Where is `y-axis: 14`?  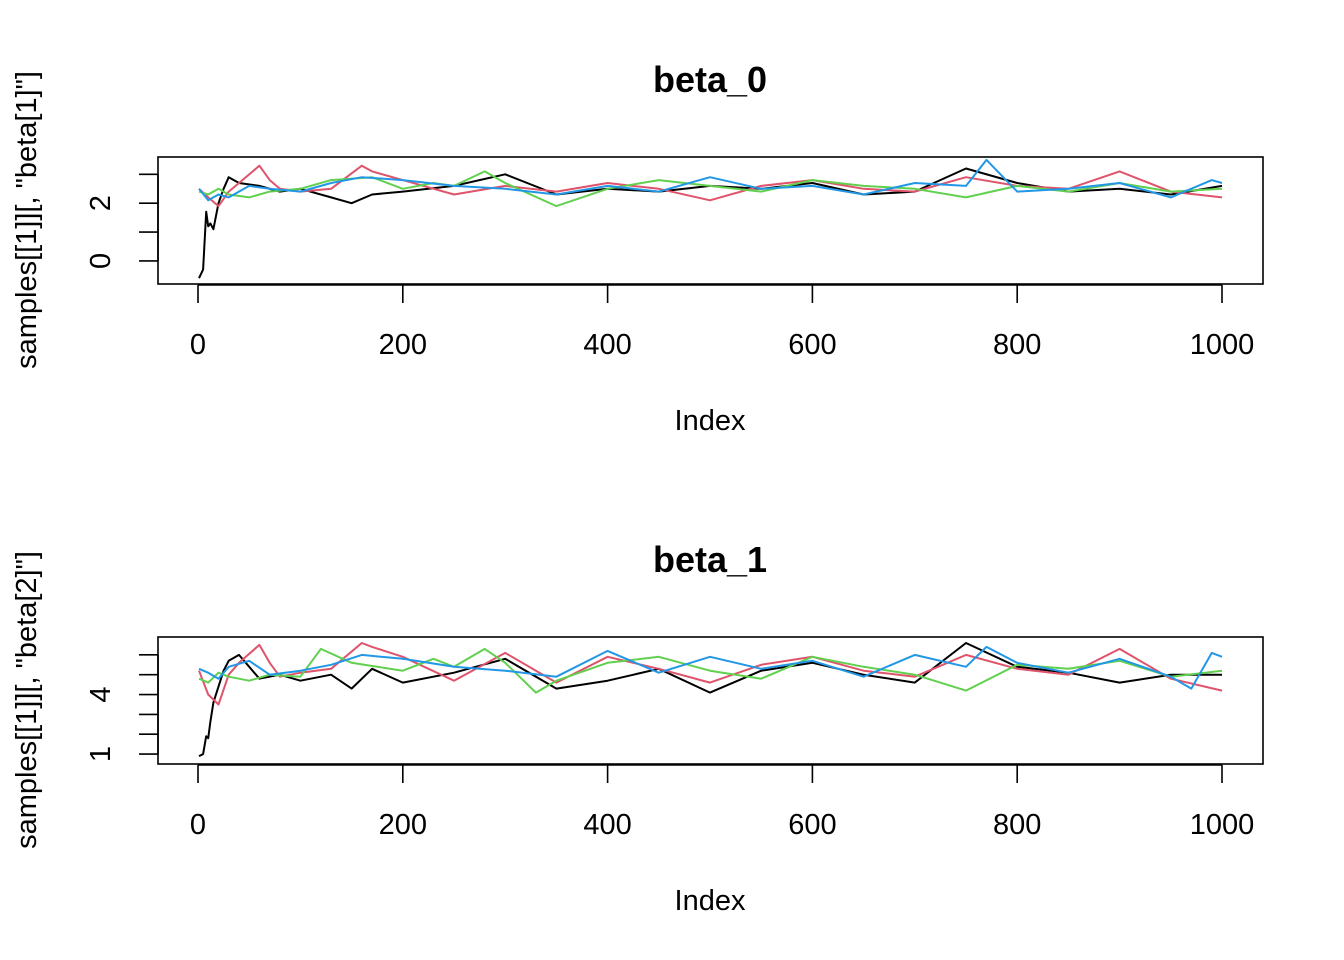
y-axis: 14 is located at coordinates (122, 708).